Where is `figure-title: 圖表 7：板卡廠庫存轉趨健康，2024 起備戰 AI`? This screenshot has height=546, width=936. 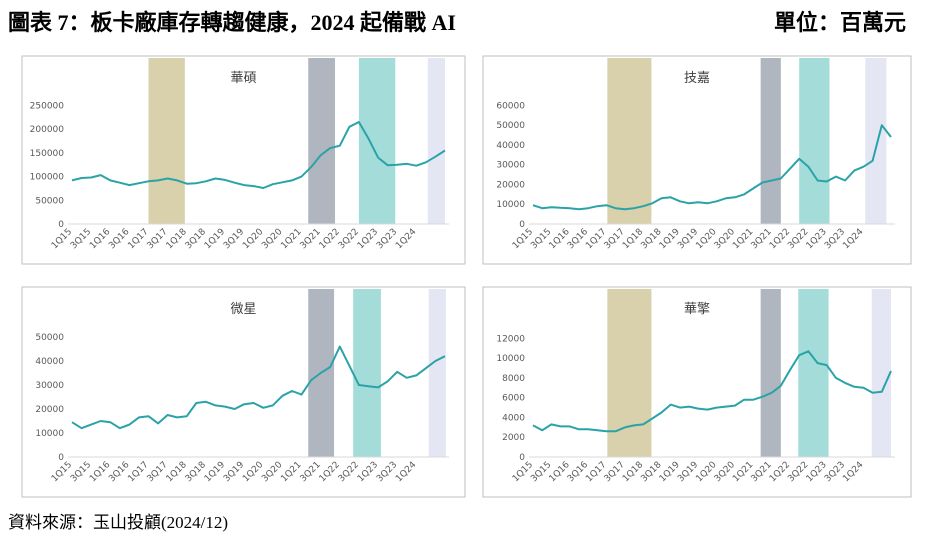
figure-title: 圖表 7：板卡廠庫存轉趨健康，2024 起備戰 AI is located at coordinates (232, 22).